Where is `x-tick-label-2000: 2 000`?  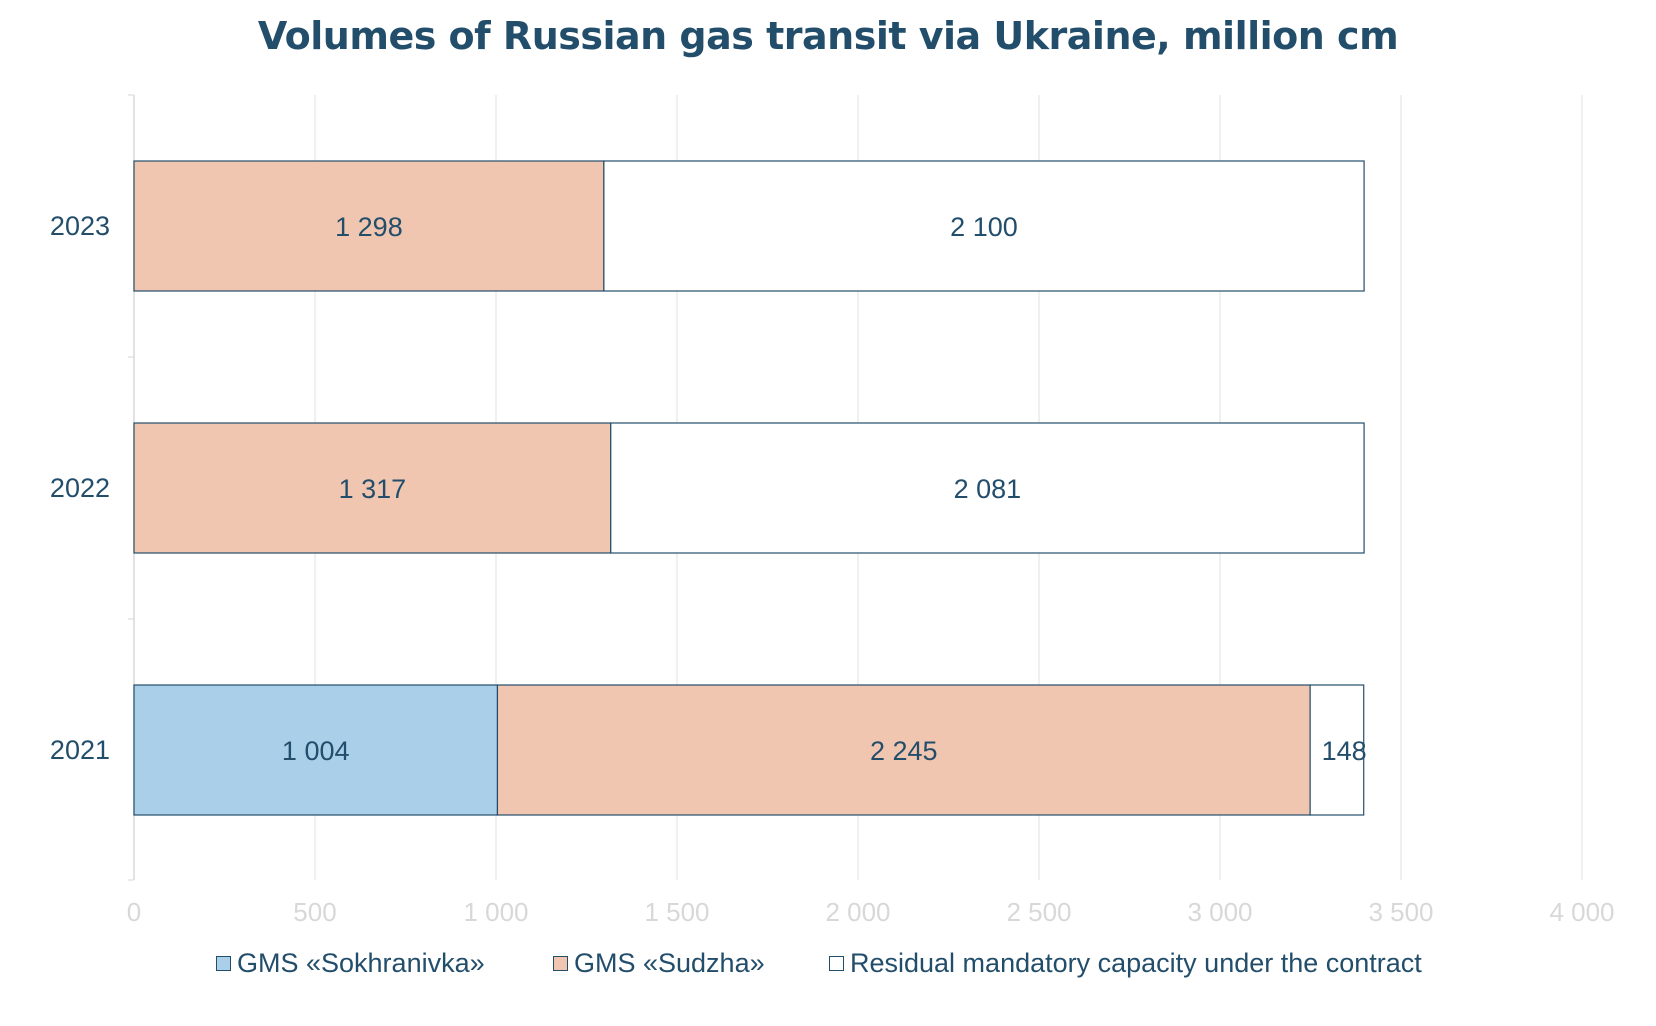 x-tick-label-2000: 2 000 is located at coordinates (857, 912).